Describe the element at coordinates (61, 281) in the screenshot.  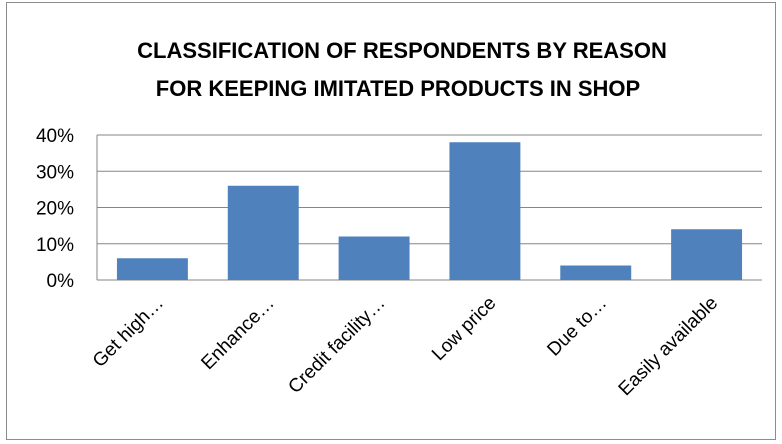
I see `y-tick-label: 0%` at that location.